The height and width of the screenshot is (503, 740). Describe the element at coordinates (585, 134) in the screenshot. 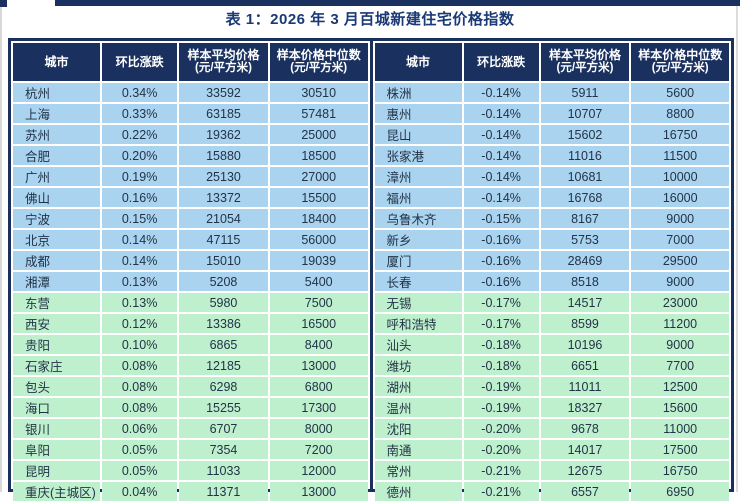

I see `avg-price-cell: 15602` at that location.